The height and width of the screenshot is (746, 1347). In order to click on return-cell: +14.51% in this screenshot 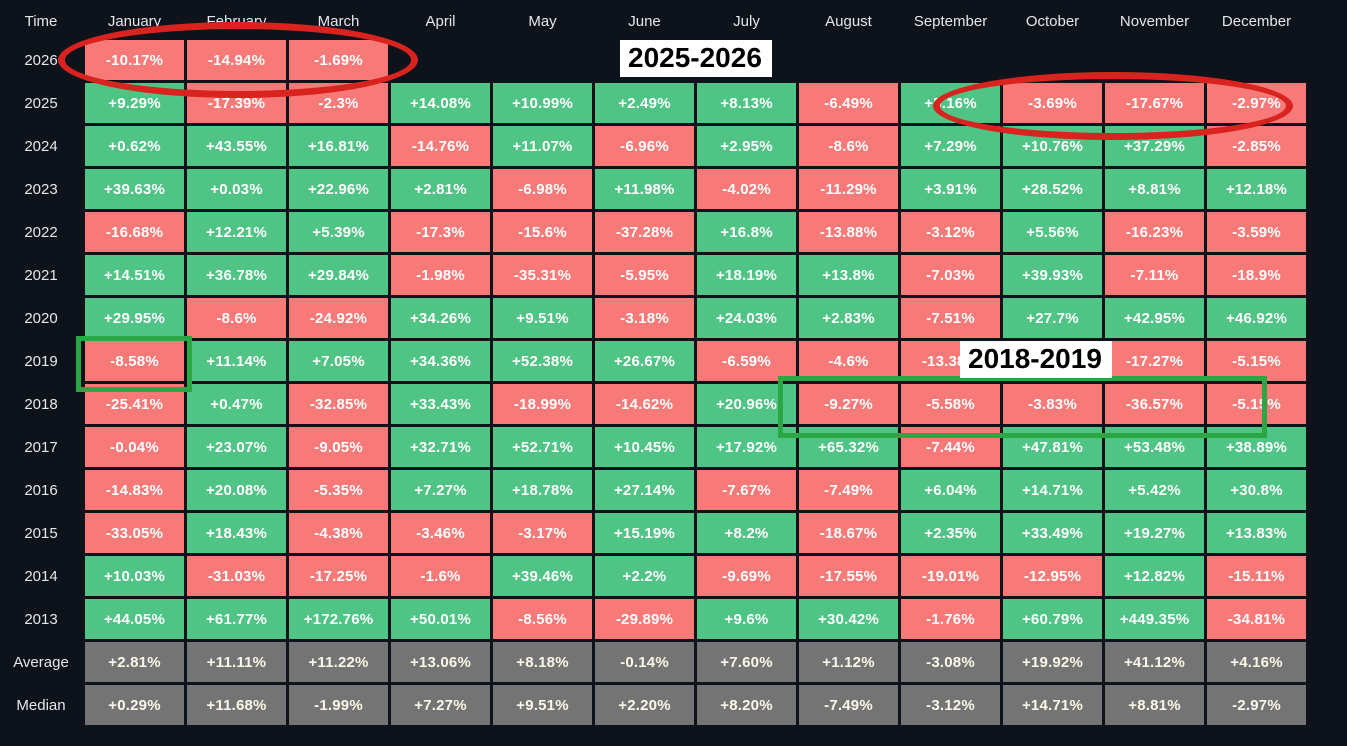, I will do `click(134, 275)`.